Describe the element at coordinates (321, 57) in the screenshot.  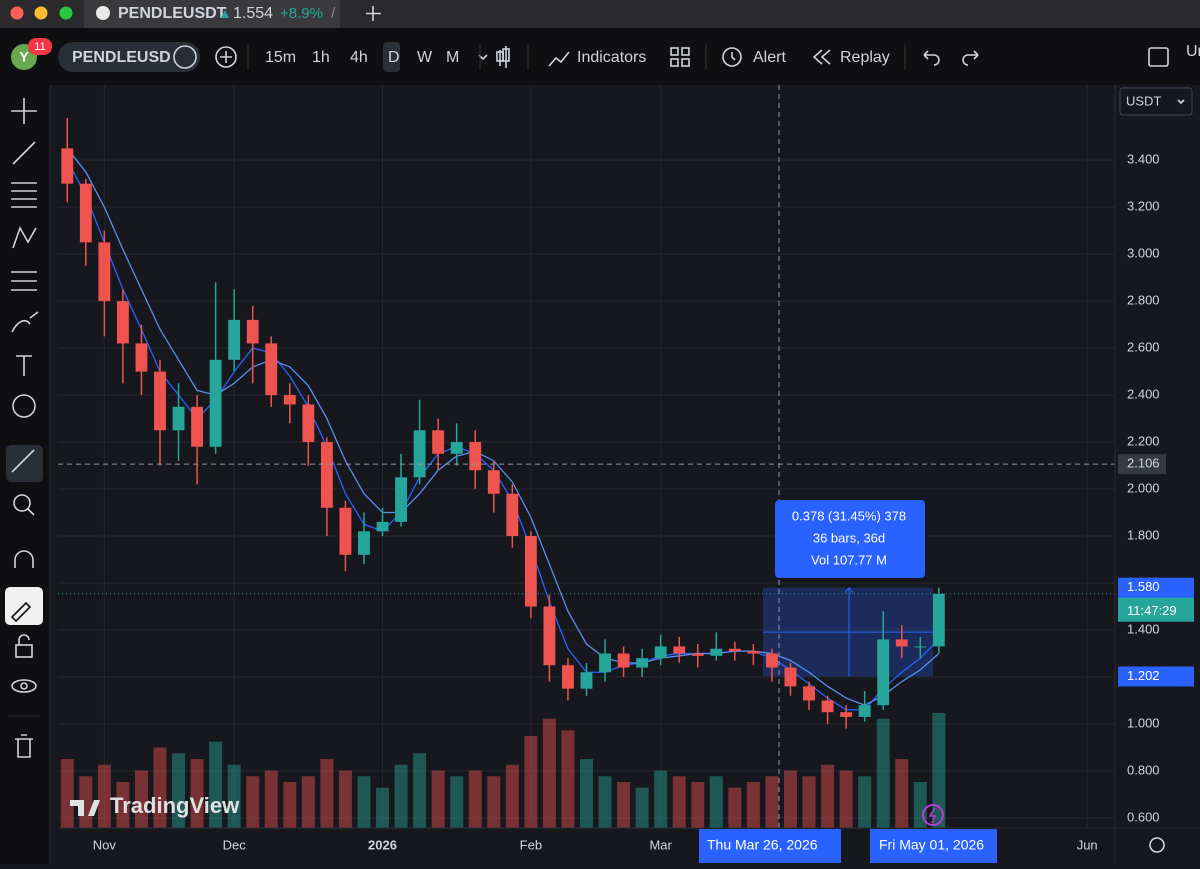
I see `interval-button: 1h` at that location.